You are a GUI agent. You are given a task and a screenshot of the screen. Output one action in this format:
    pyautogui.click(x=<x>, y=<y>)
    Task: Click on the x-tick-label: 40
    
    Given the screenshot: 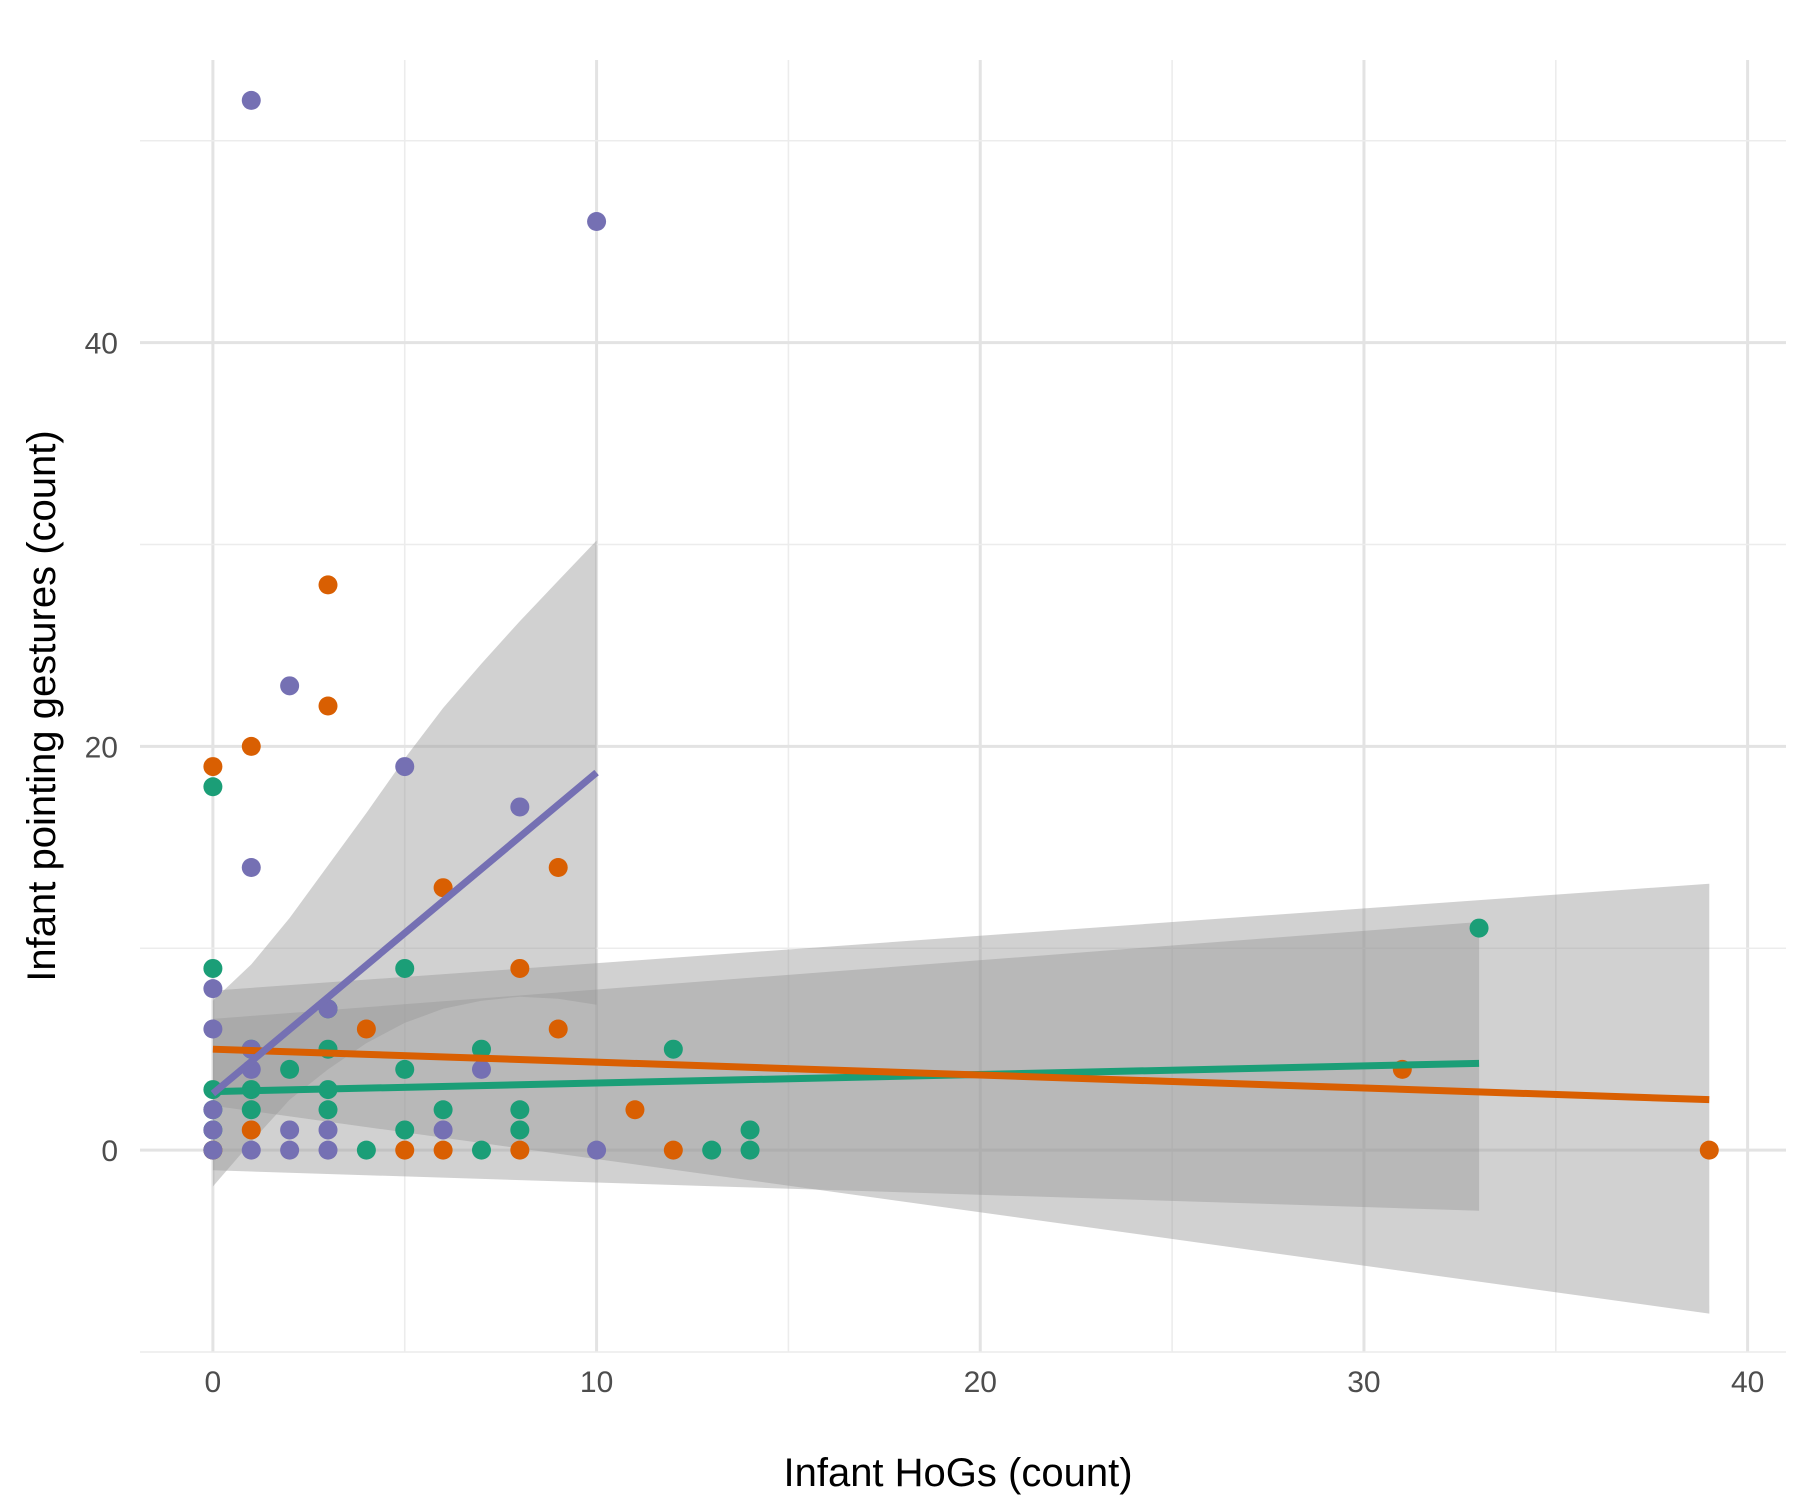 What is the action you would take?
    pyautogui.click(x=1747, y=1382)
    